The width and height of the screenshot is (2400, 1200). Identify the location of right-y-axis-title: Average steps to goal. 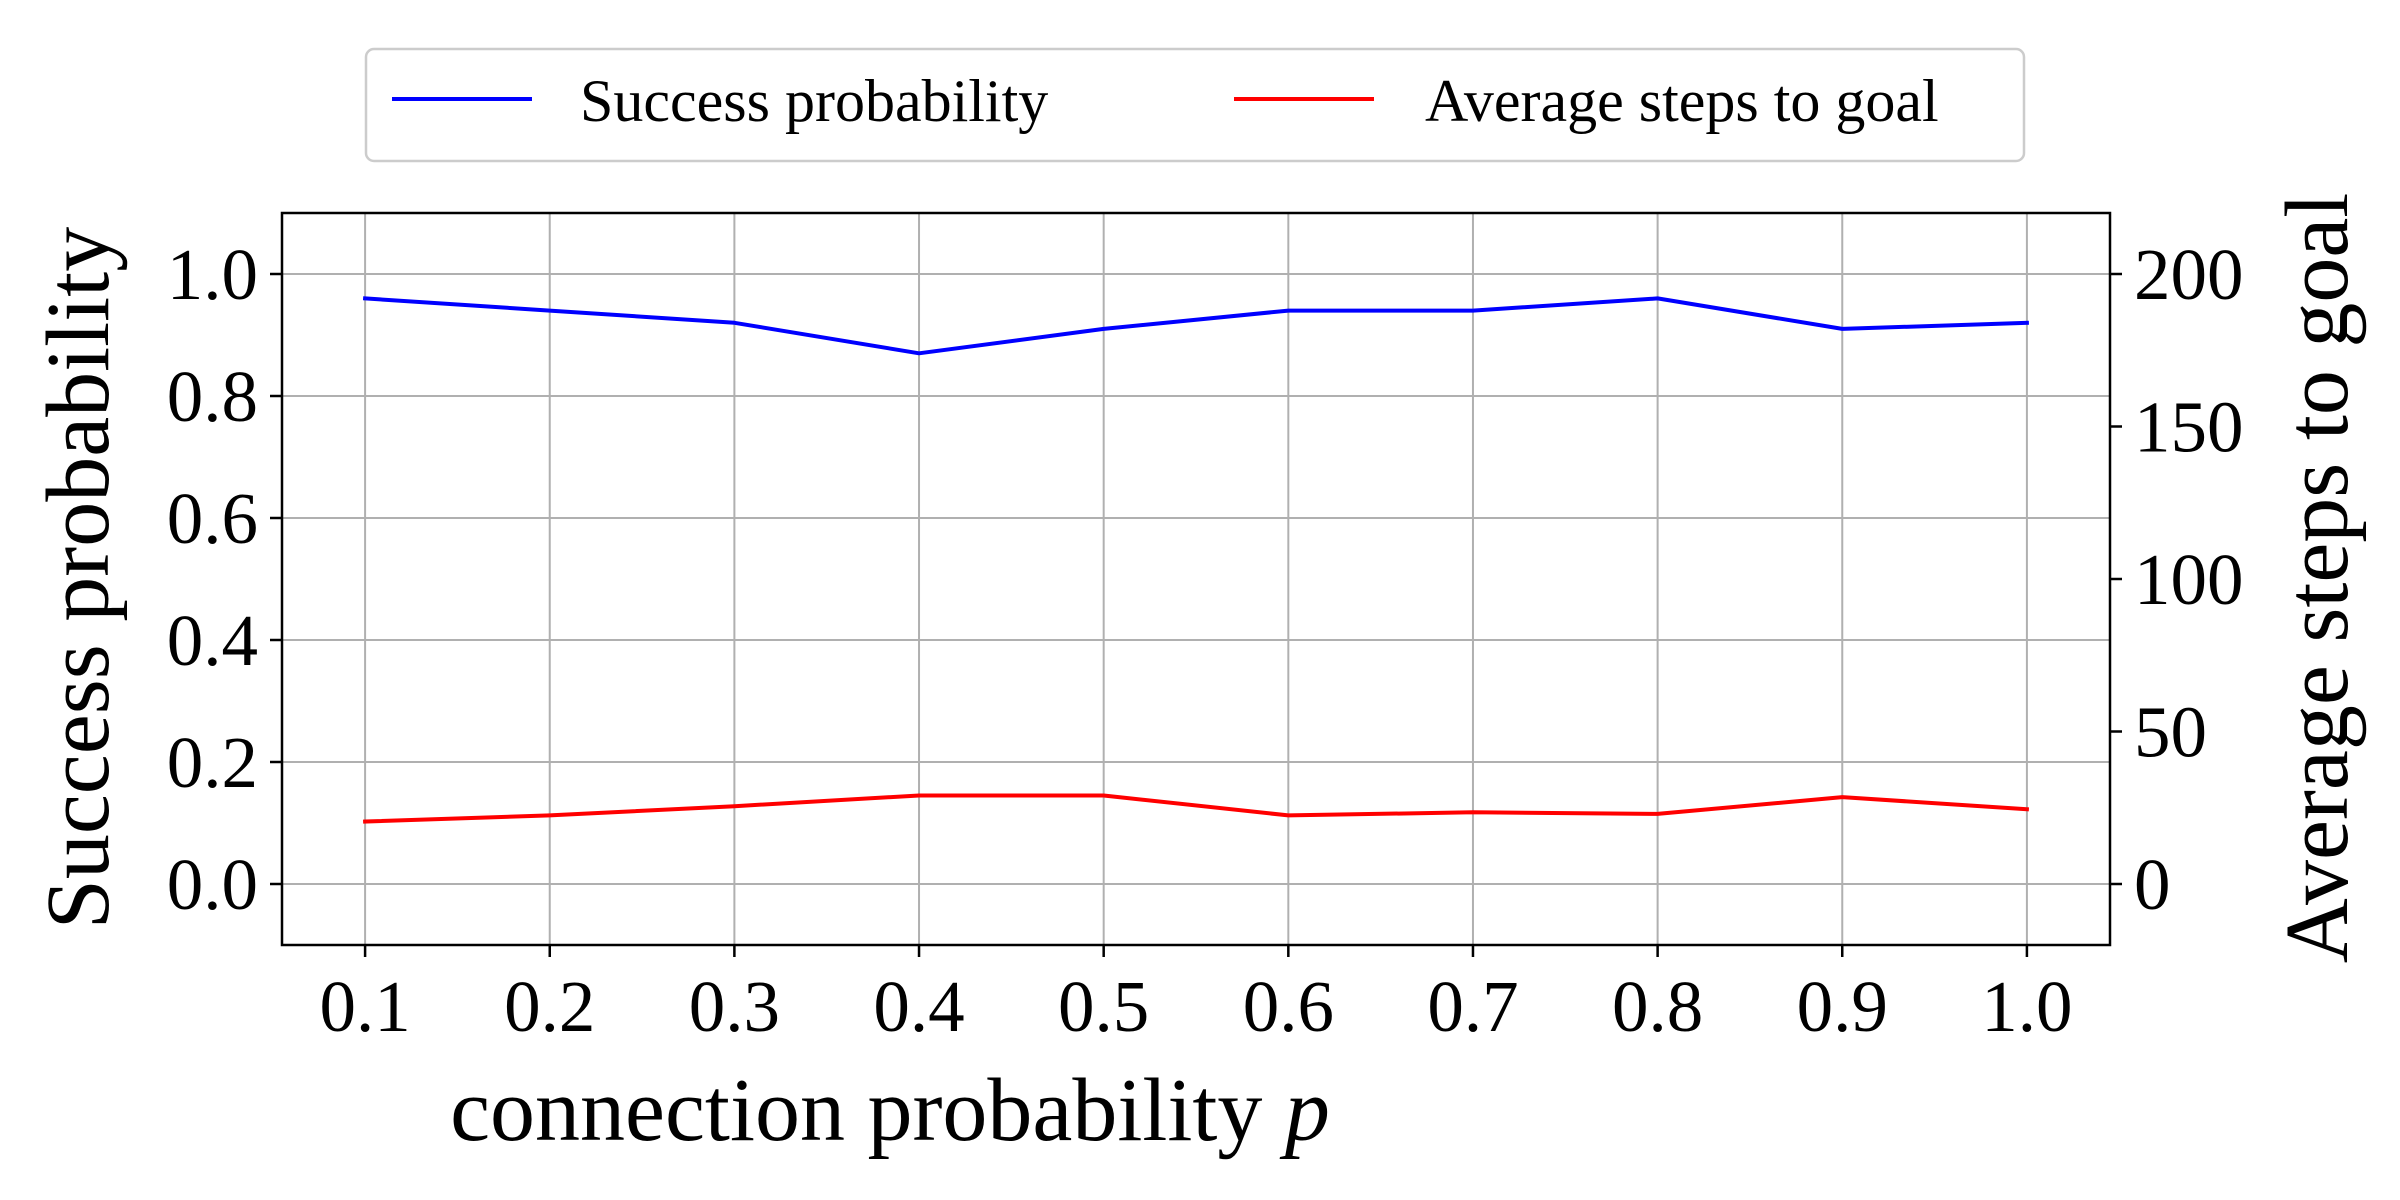
(2317, 578).